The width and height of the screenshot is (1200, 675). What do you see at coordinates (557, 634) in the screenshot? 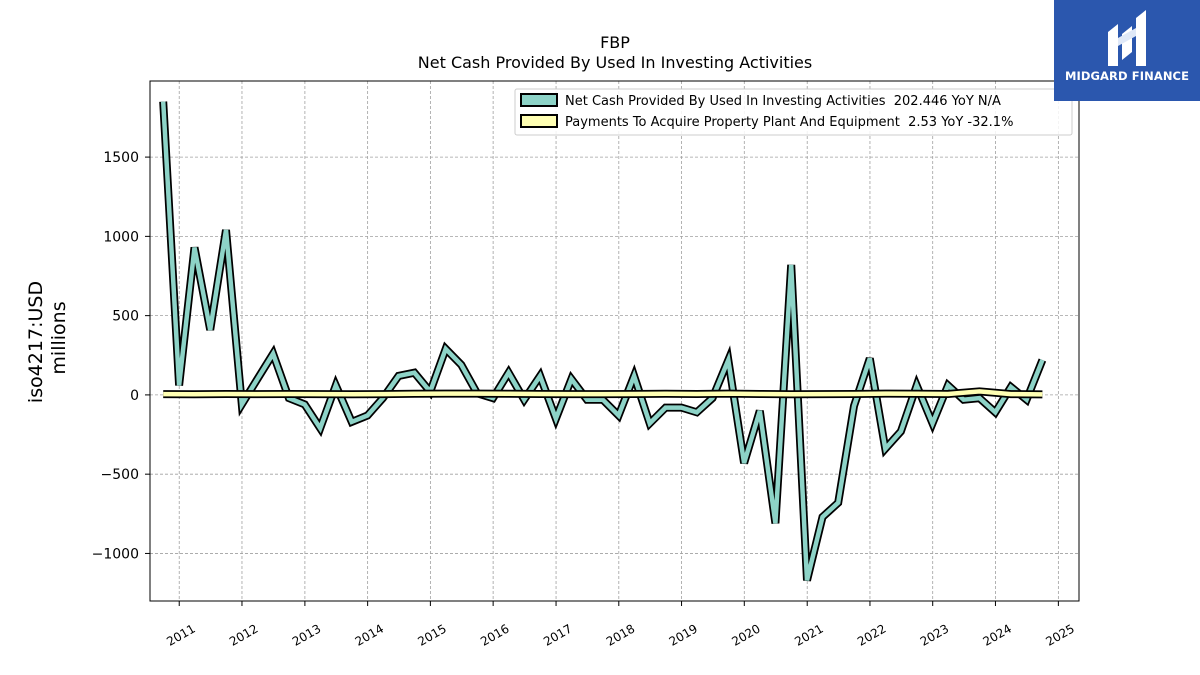
I see `x-tick-label: 2017` at bounding box center [557, 634].